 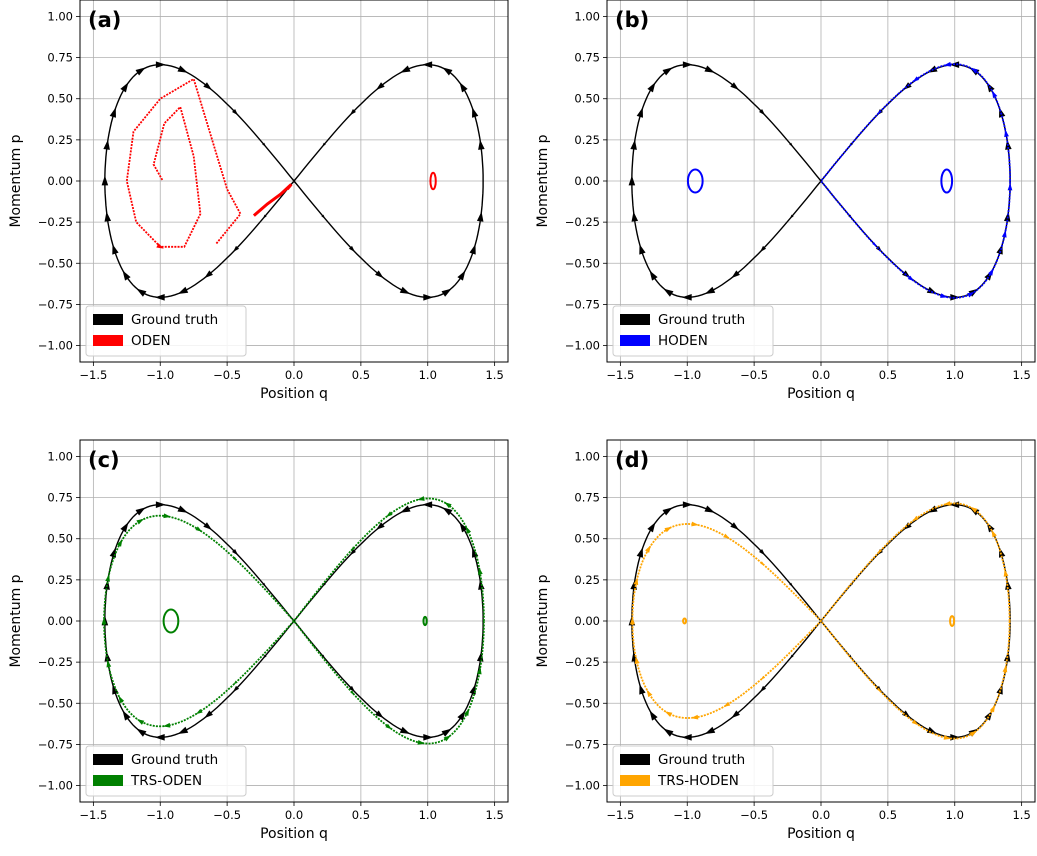 What do you see at coordinates (60, 539) in the screenshot?
I see `tick-label-y: 0.50` at bounding box center [60, 539].